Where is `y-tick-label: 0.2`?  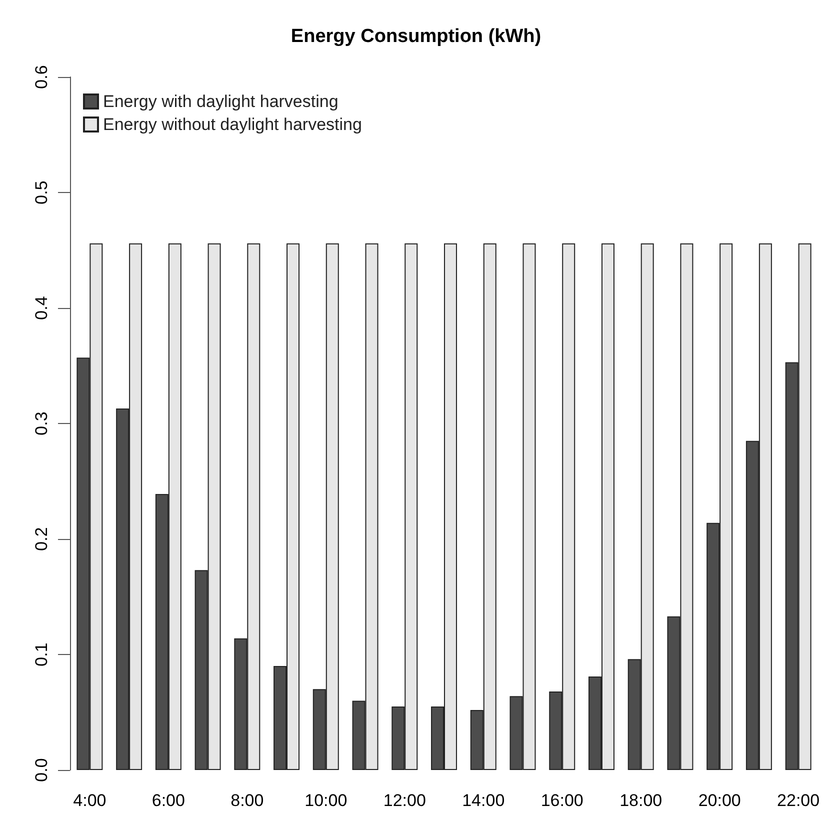
y-tick-label: 0.2 is located at coordinates (41, 539).